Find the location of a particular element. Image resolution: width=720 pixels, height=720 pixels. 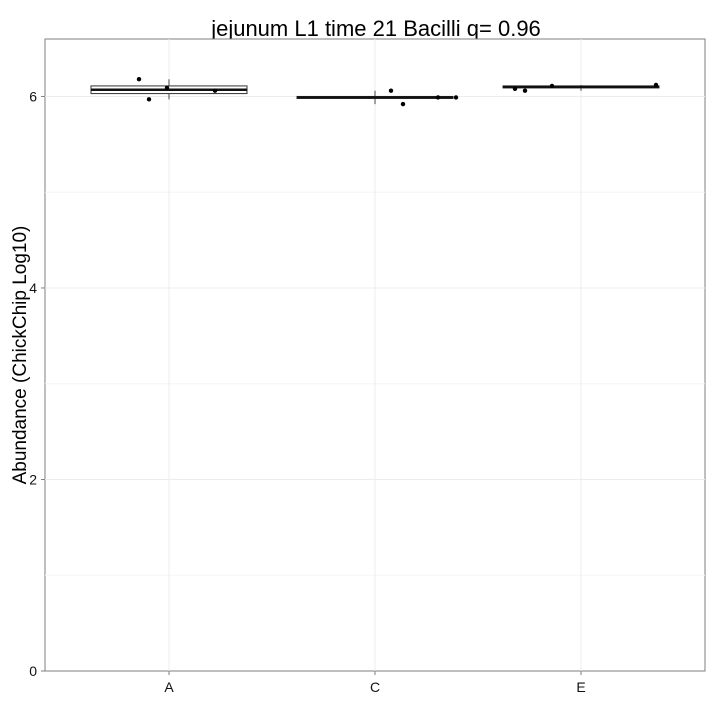

y-tick-label: 2 is located at coordinates (33, 479).